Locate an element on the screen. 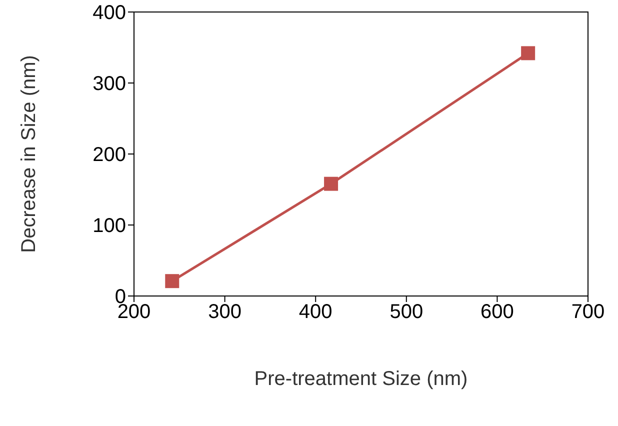  y-tick-label: 300 is located at coordinates (109, 84).